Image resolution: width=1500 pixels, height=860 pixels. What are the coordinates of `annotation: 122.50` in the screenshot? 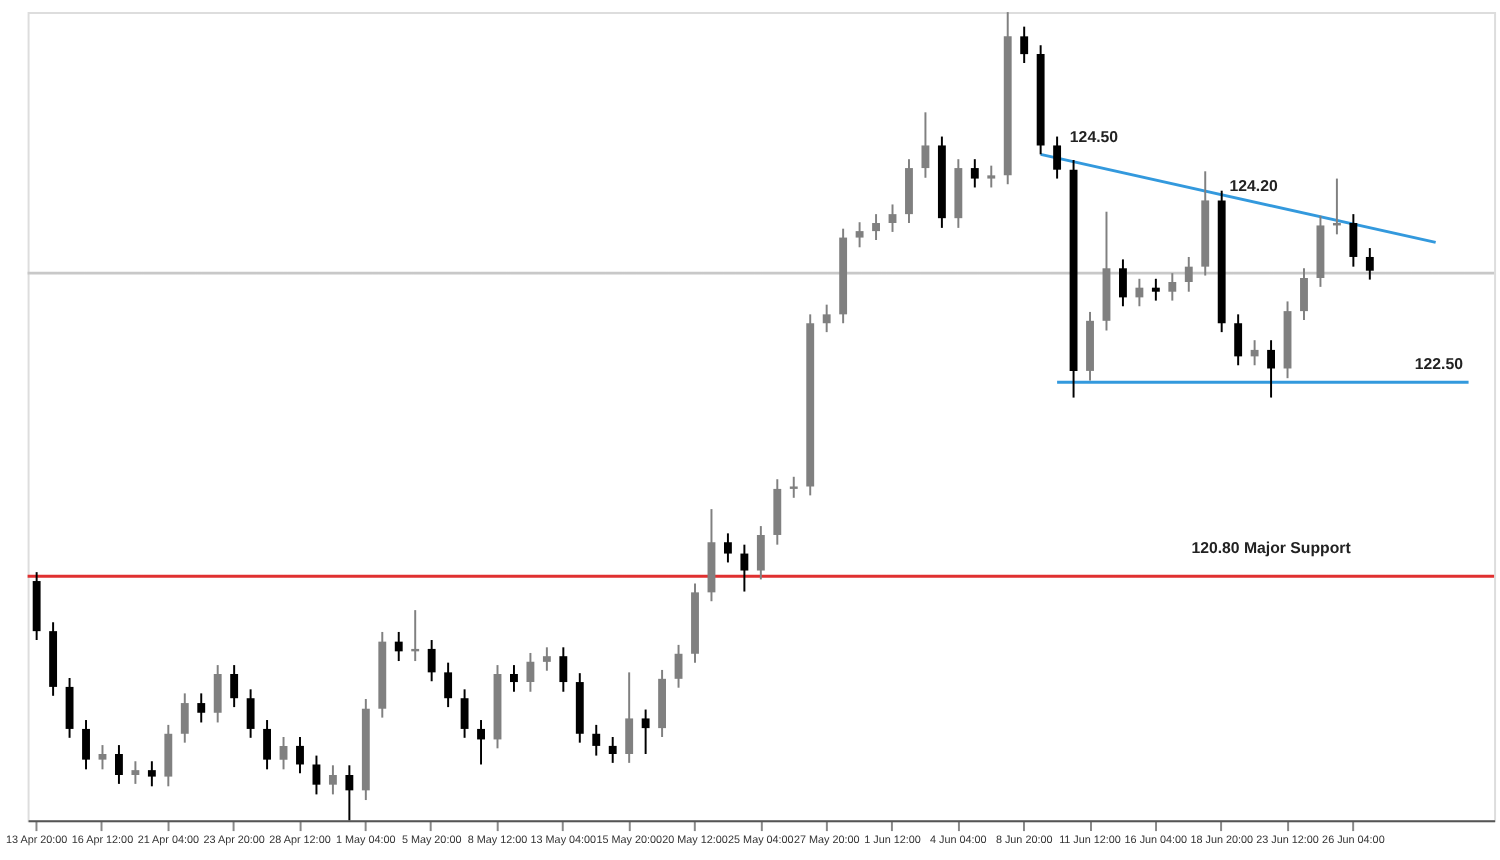 It's located at (1439, 363).